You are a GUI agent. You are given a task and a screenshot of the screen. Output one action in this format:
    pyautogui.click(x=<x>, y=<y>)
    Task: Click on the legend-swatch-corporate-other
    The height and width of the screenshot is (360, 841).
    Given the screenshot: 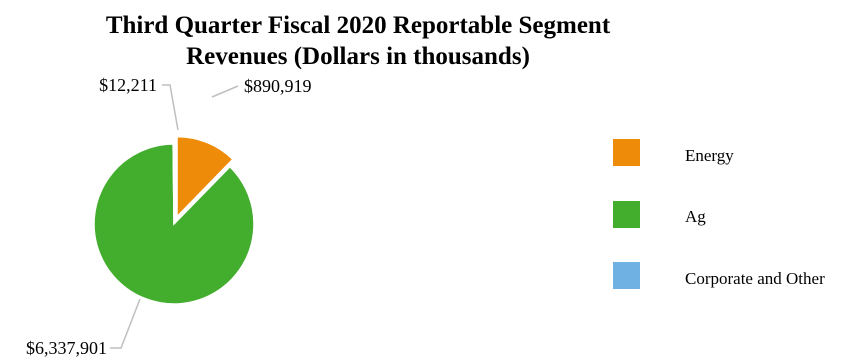 What is the action you would take?
    pyautogui.click(x=626, y=275)
    